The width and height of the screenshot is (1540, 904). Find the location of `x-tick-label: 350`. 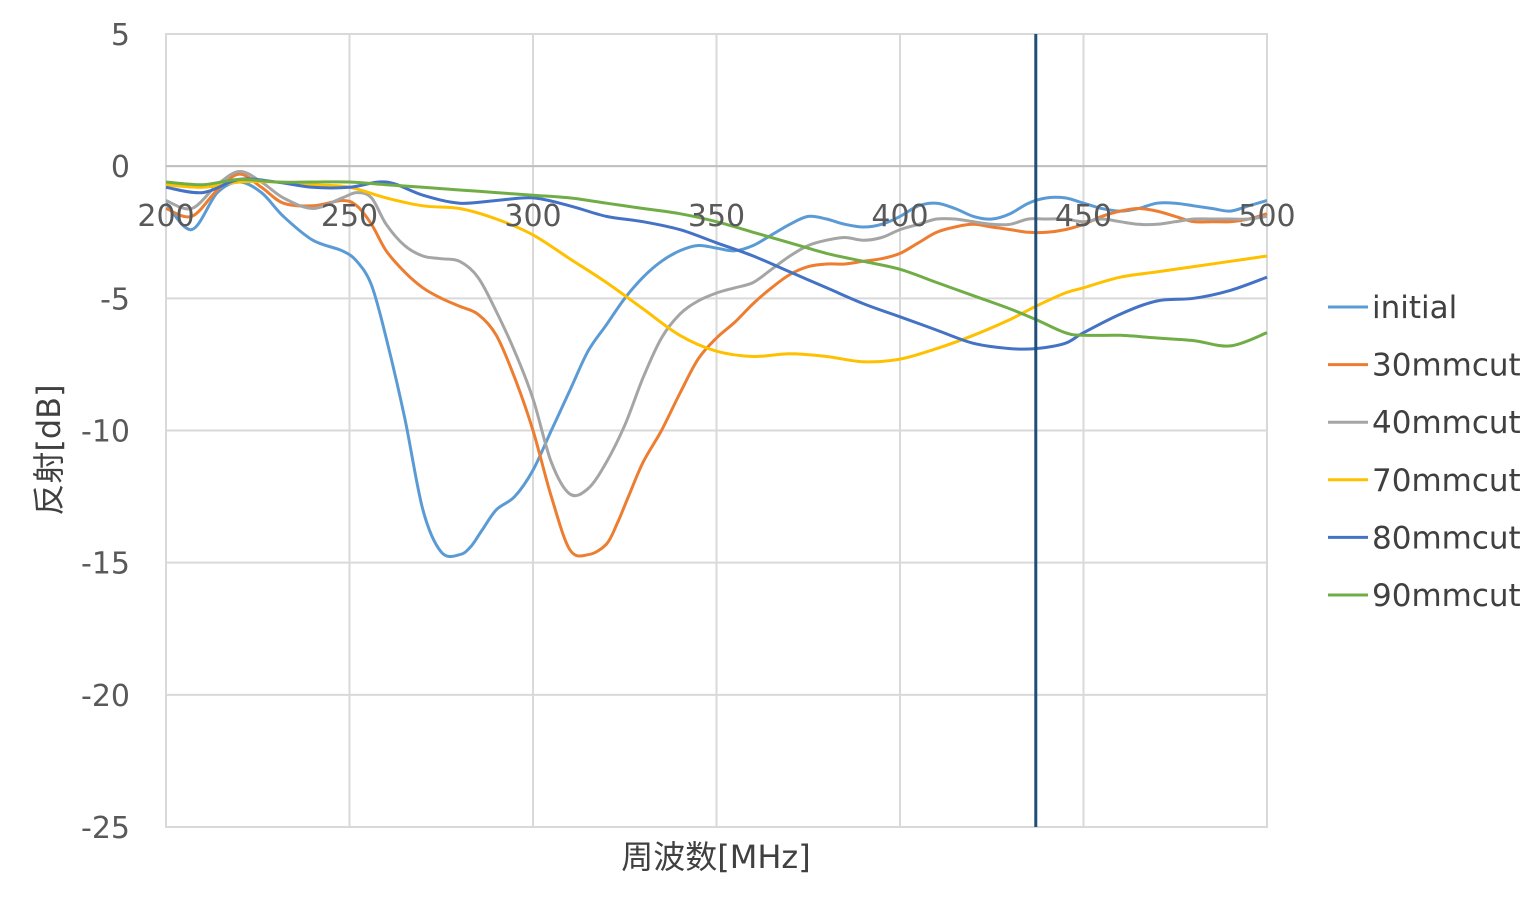

x-tick-label: 350 is located at coordinates (716, 216).